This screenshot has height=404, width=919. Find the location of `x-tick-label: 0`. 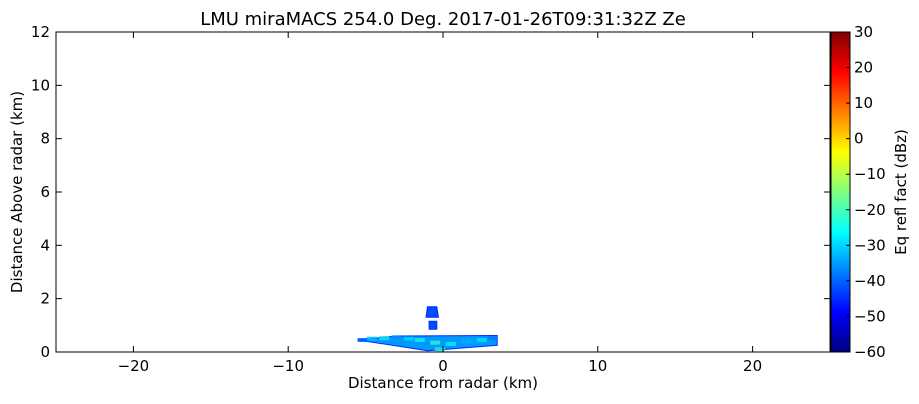

x-tick-label: 0 is located at coordinates (443, 366).